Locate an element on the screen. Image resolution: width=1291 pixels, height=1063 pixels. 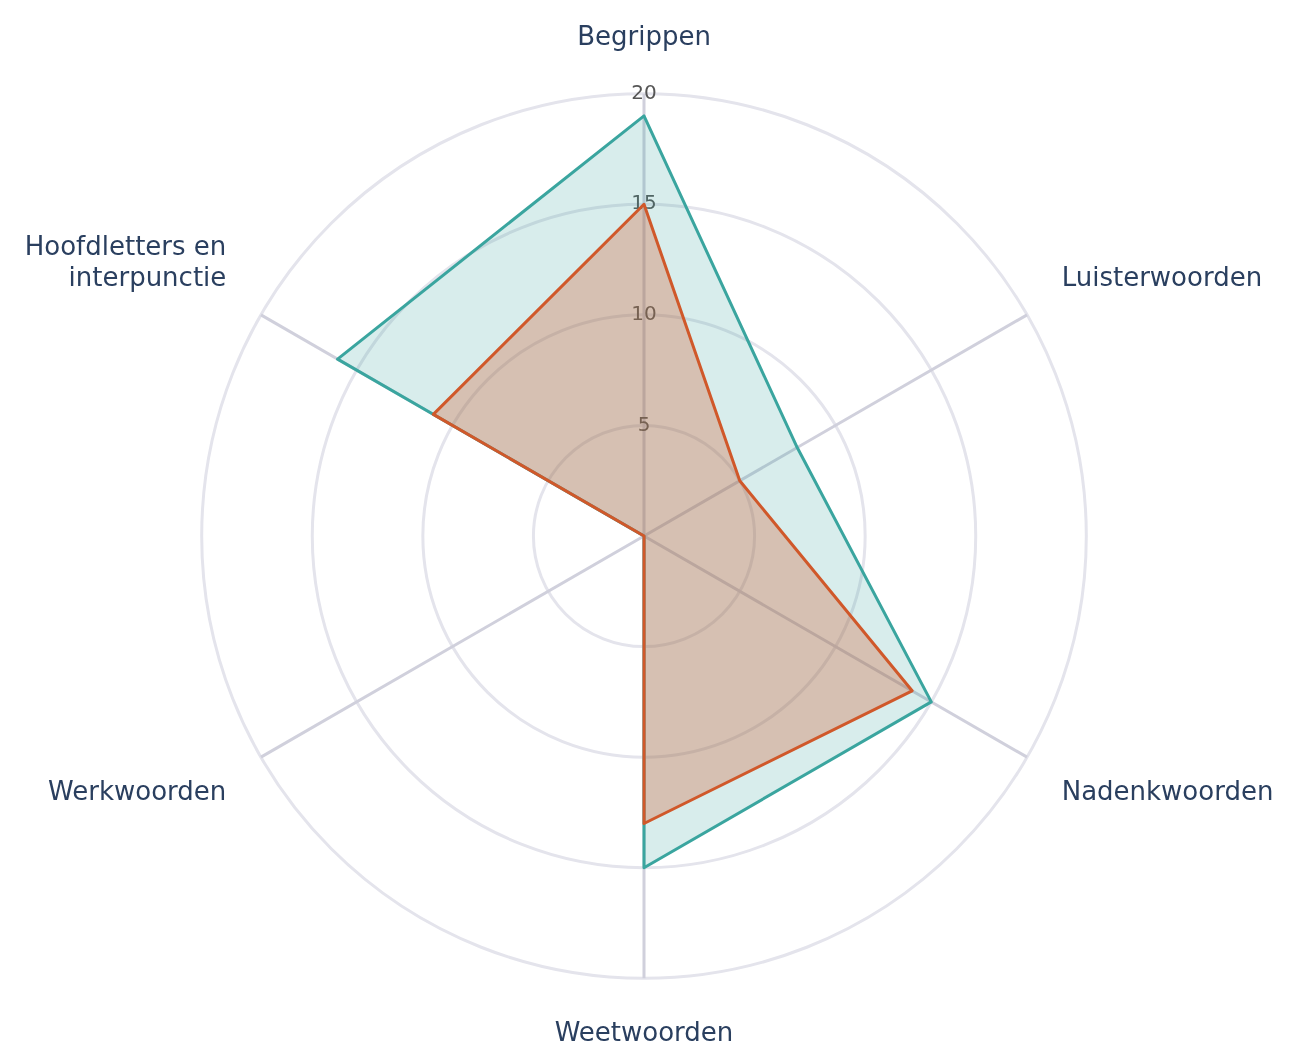
spoke-label: Begrippen is located at coordinates (644, 35).